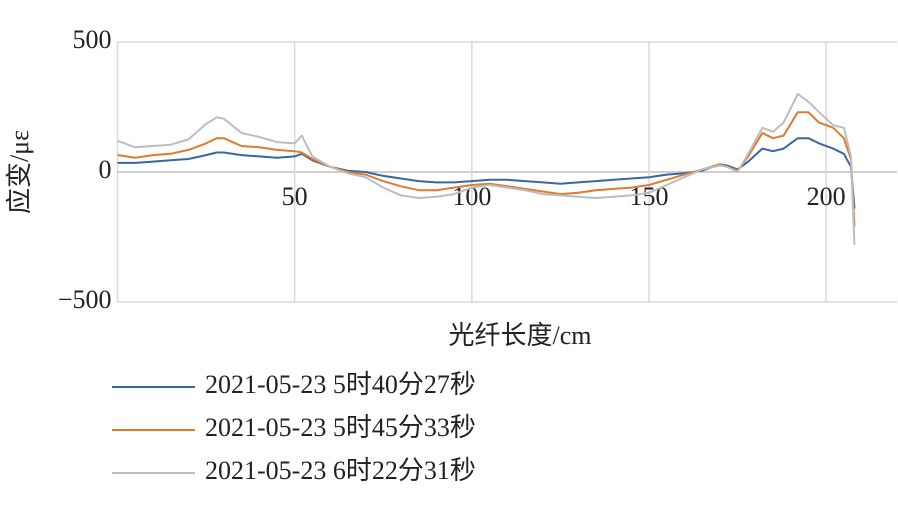 This screenshot has width=898, height=529. Describe the element at coordinates (19, 172) in the screenshot. I see `y-axis-label: 应变/με` at that location.